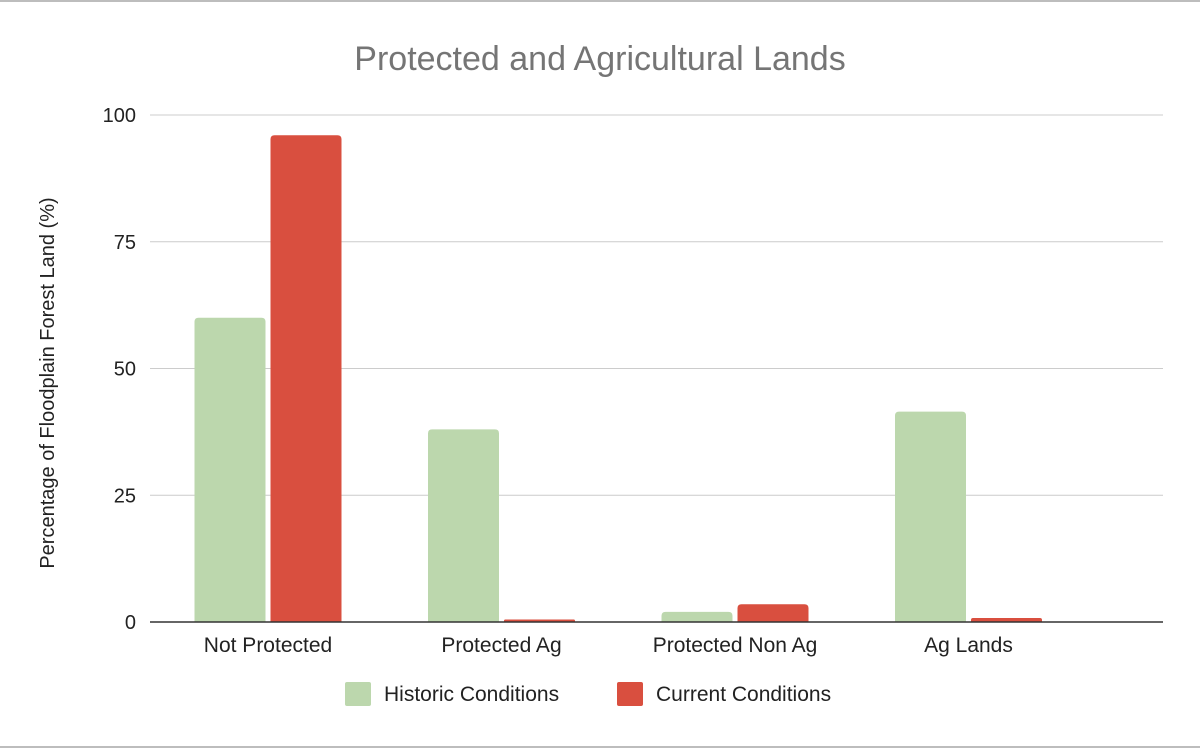 The image size is (1200, 748). I want to click on y-tick-label: 100, so click(119, 116).